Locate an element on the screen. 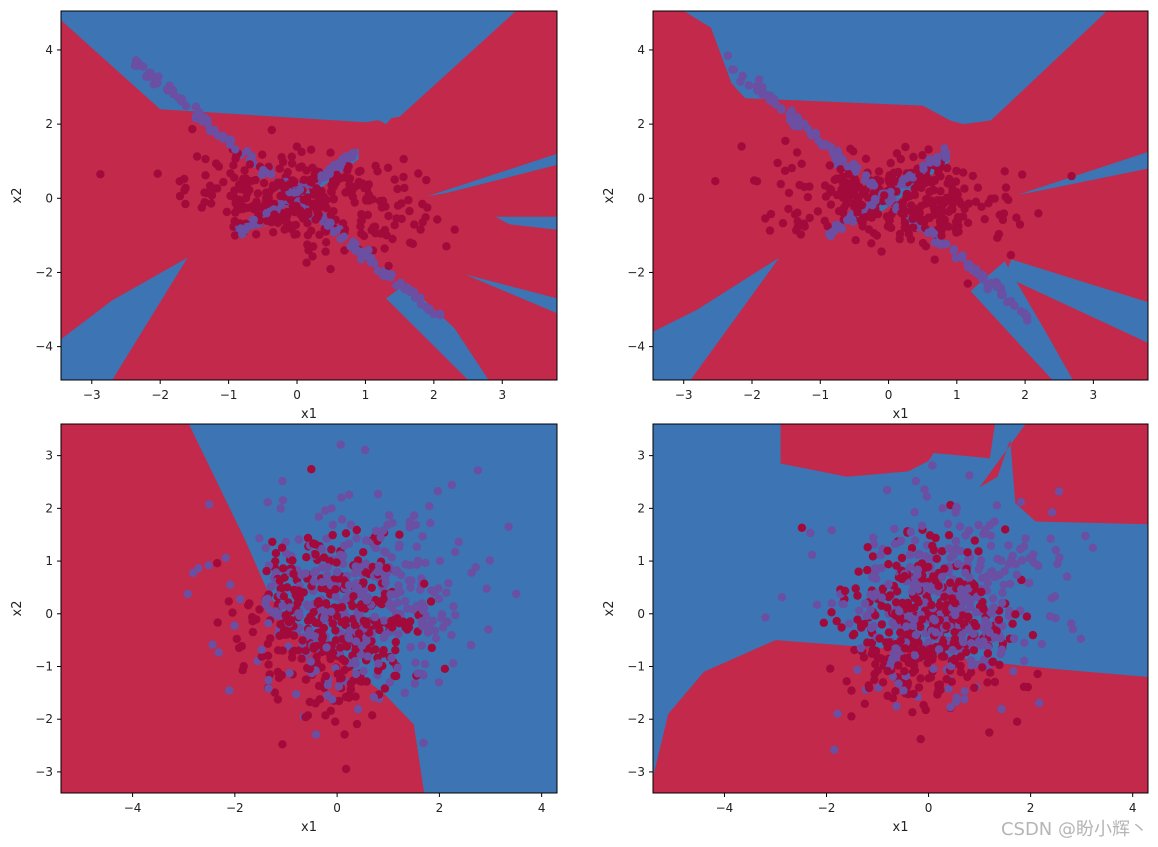 The width and height of the screenshot is (1158, 847). y-tick-label: 4 is located at coordinates (49, 50).